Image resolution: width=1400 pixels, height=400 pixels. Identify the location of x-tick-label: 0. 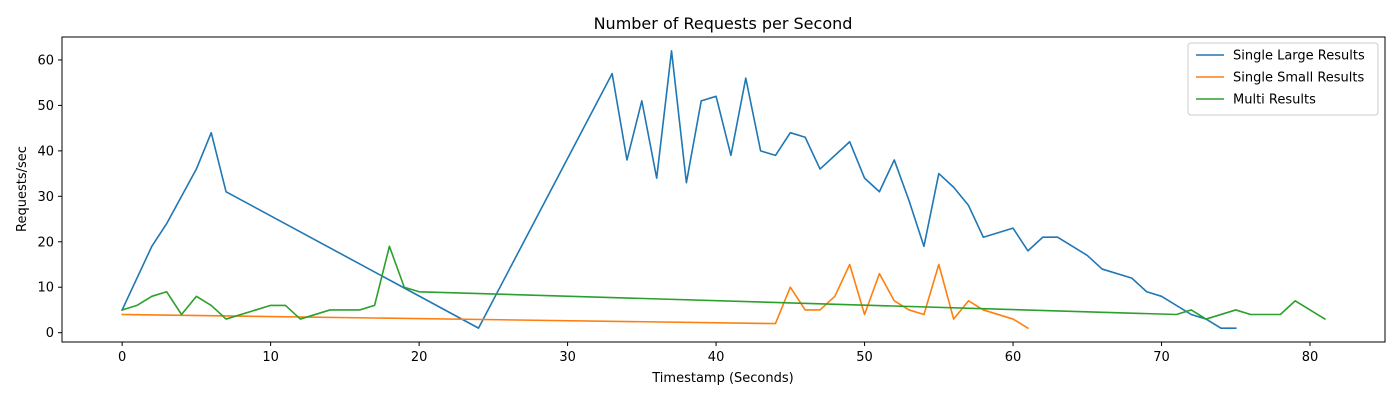
(122, 357).